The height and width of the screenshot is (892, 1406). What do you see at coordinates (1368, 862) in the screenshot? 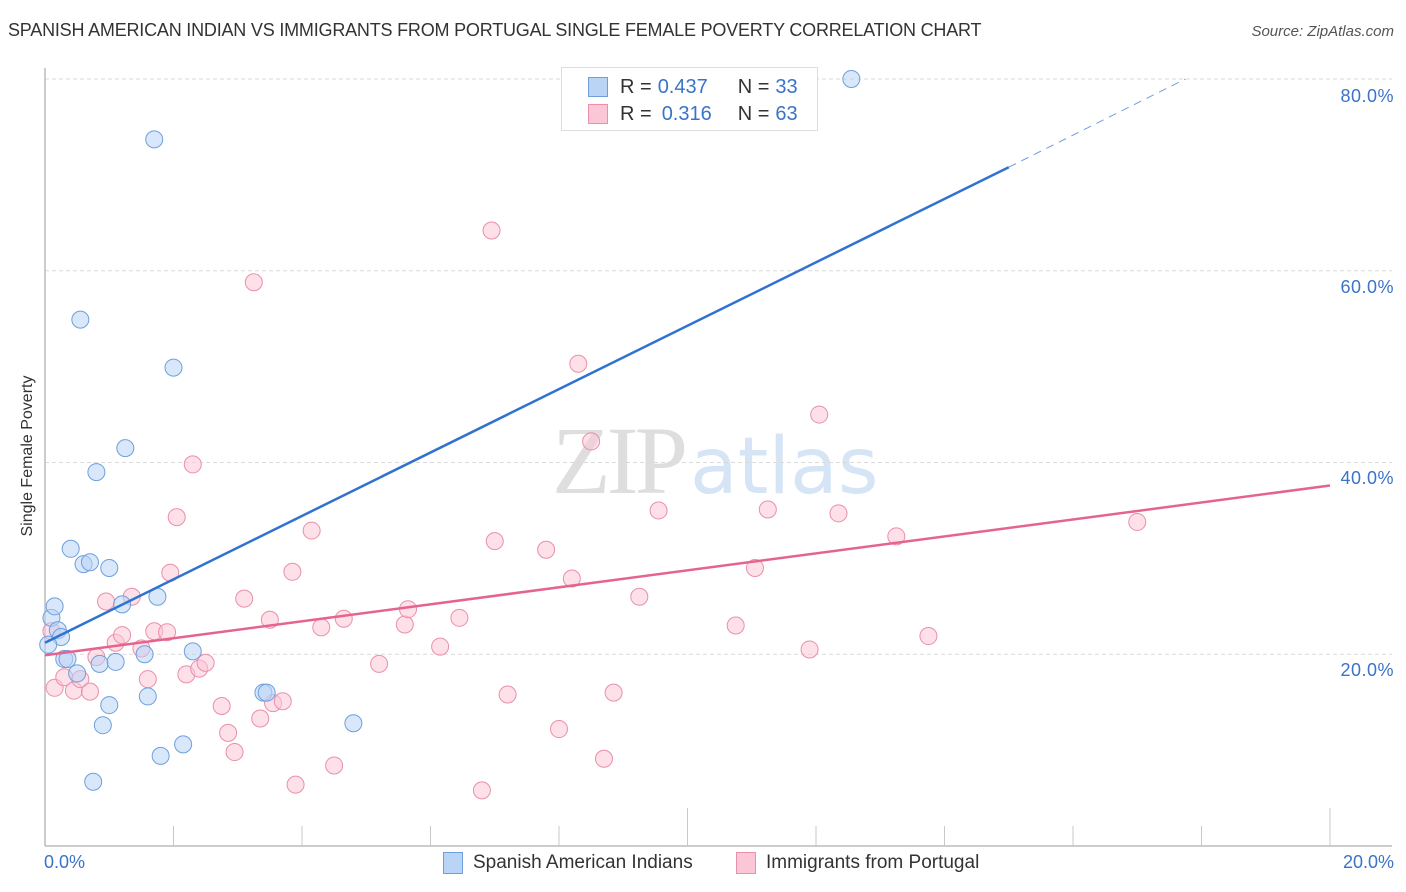
I see `x-tick-20: 20.0%` at bounding box center [1368, 862].